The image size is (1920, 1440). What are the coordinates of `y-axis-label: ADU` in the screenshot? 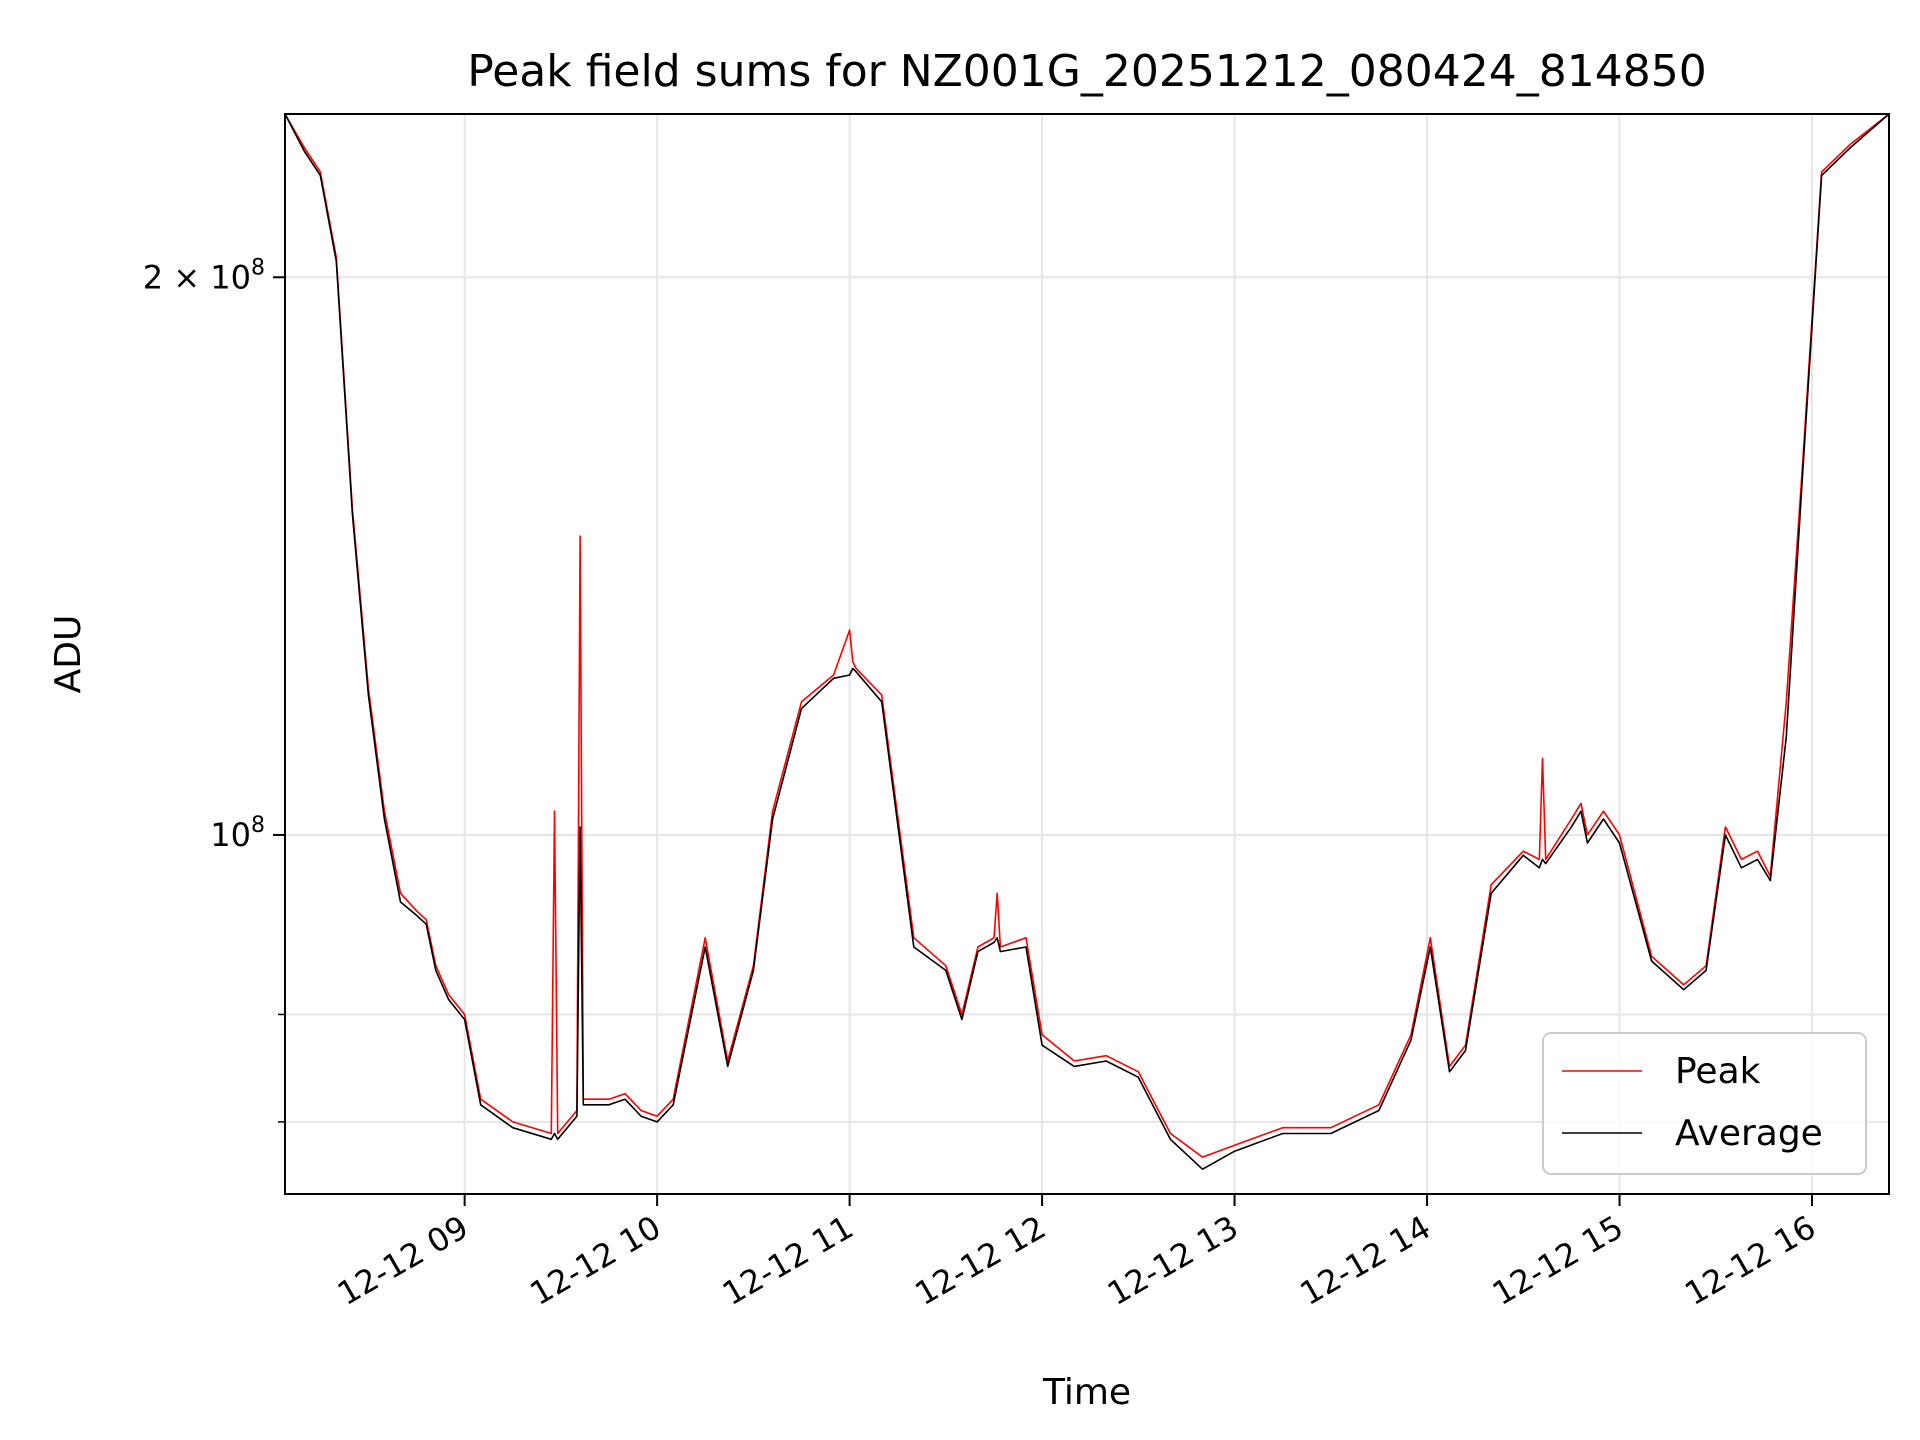 It's located at (68, 654).